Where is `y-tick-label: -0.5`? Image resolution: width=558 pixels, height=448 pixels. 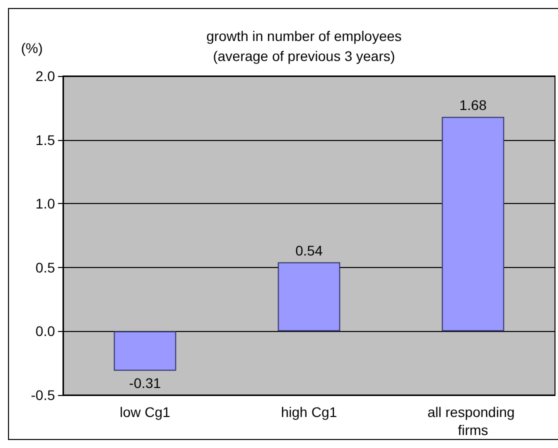
y-tick-label: -0.5 is located at coordinates (43, 395).